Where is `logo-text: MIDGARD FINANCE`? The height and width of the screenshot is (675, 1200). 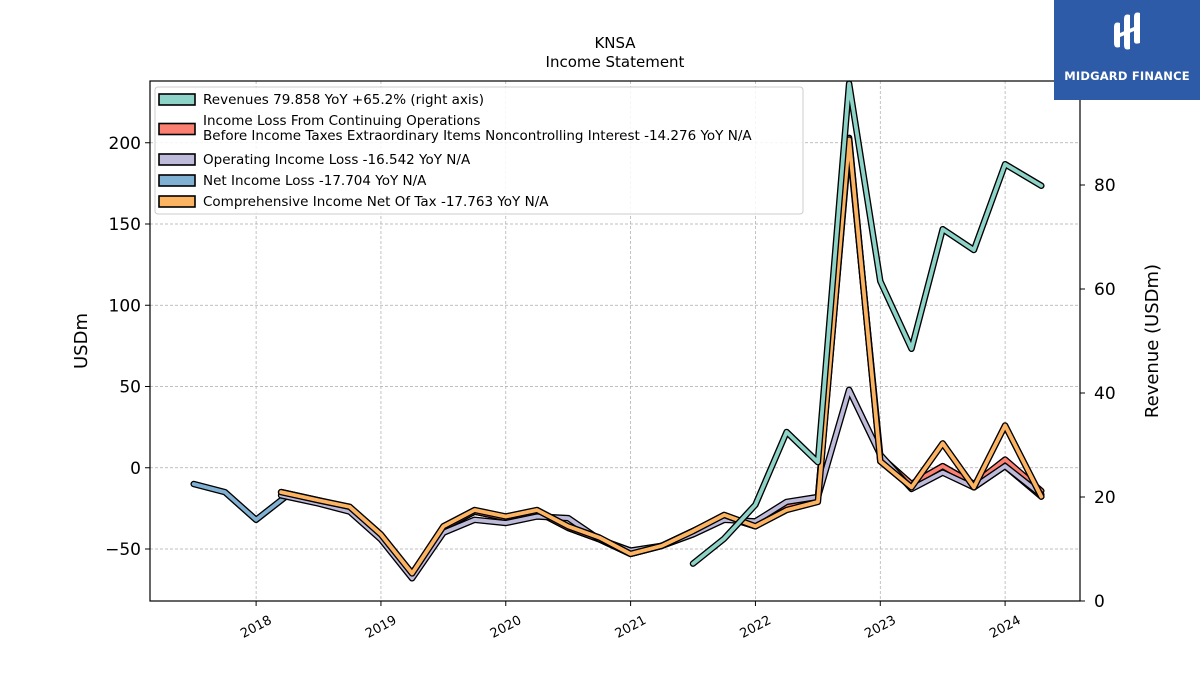 logo-text: MIDGARD FINANCE is located at coordinates (1127, 76).